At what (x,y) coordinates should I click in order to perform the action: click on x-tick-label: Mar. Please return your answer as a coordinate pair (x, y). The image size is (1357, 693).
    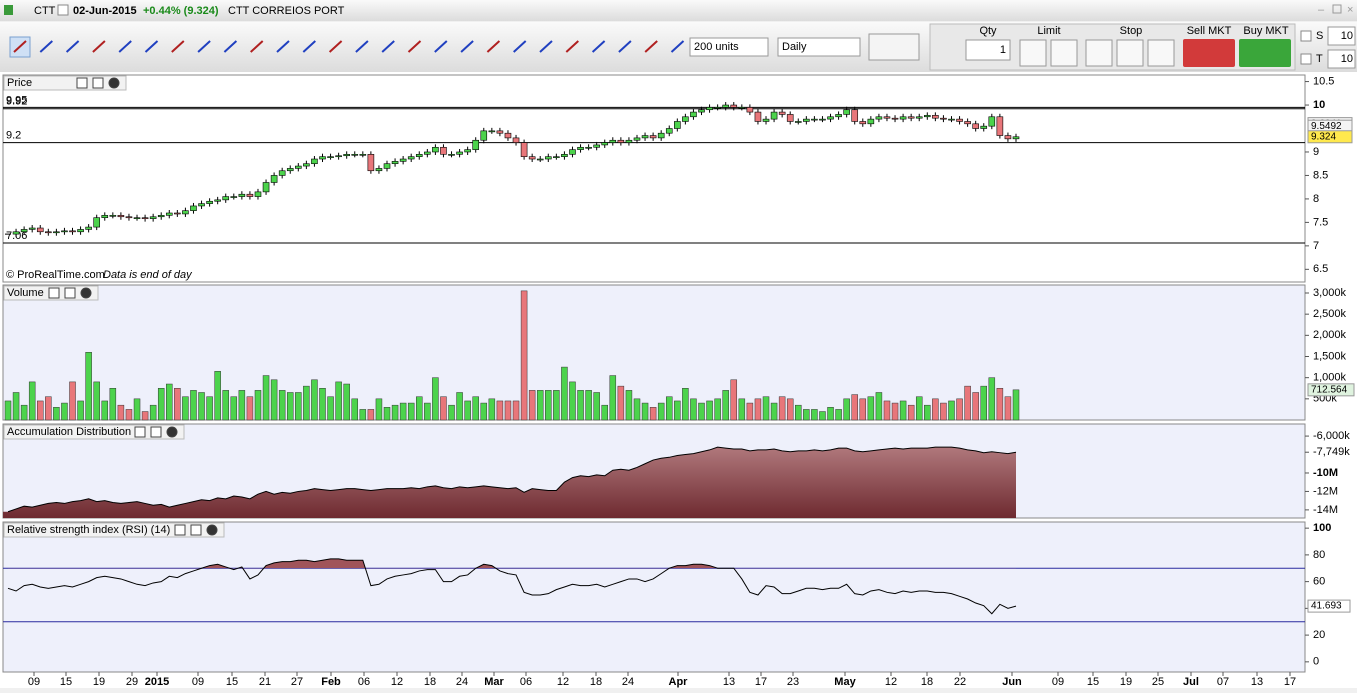
    Looking at the image, I should click on (494, 682).